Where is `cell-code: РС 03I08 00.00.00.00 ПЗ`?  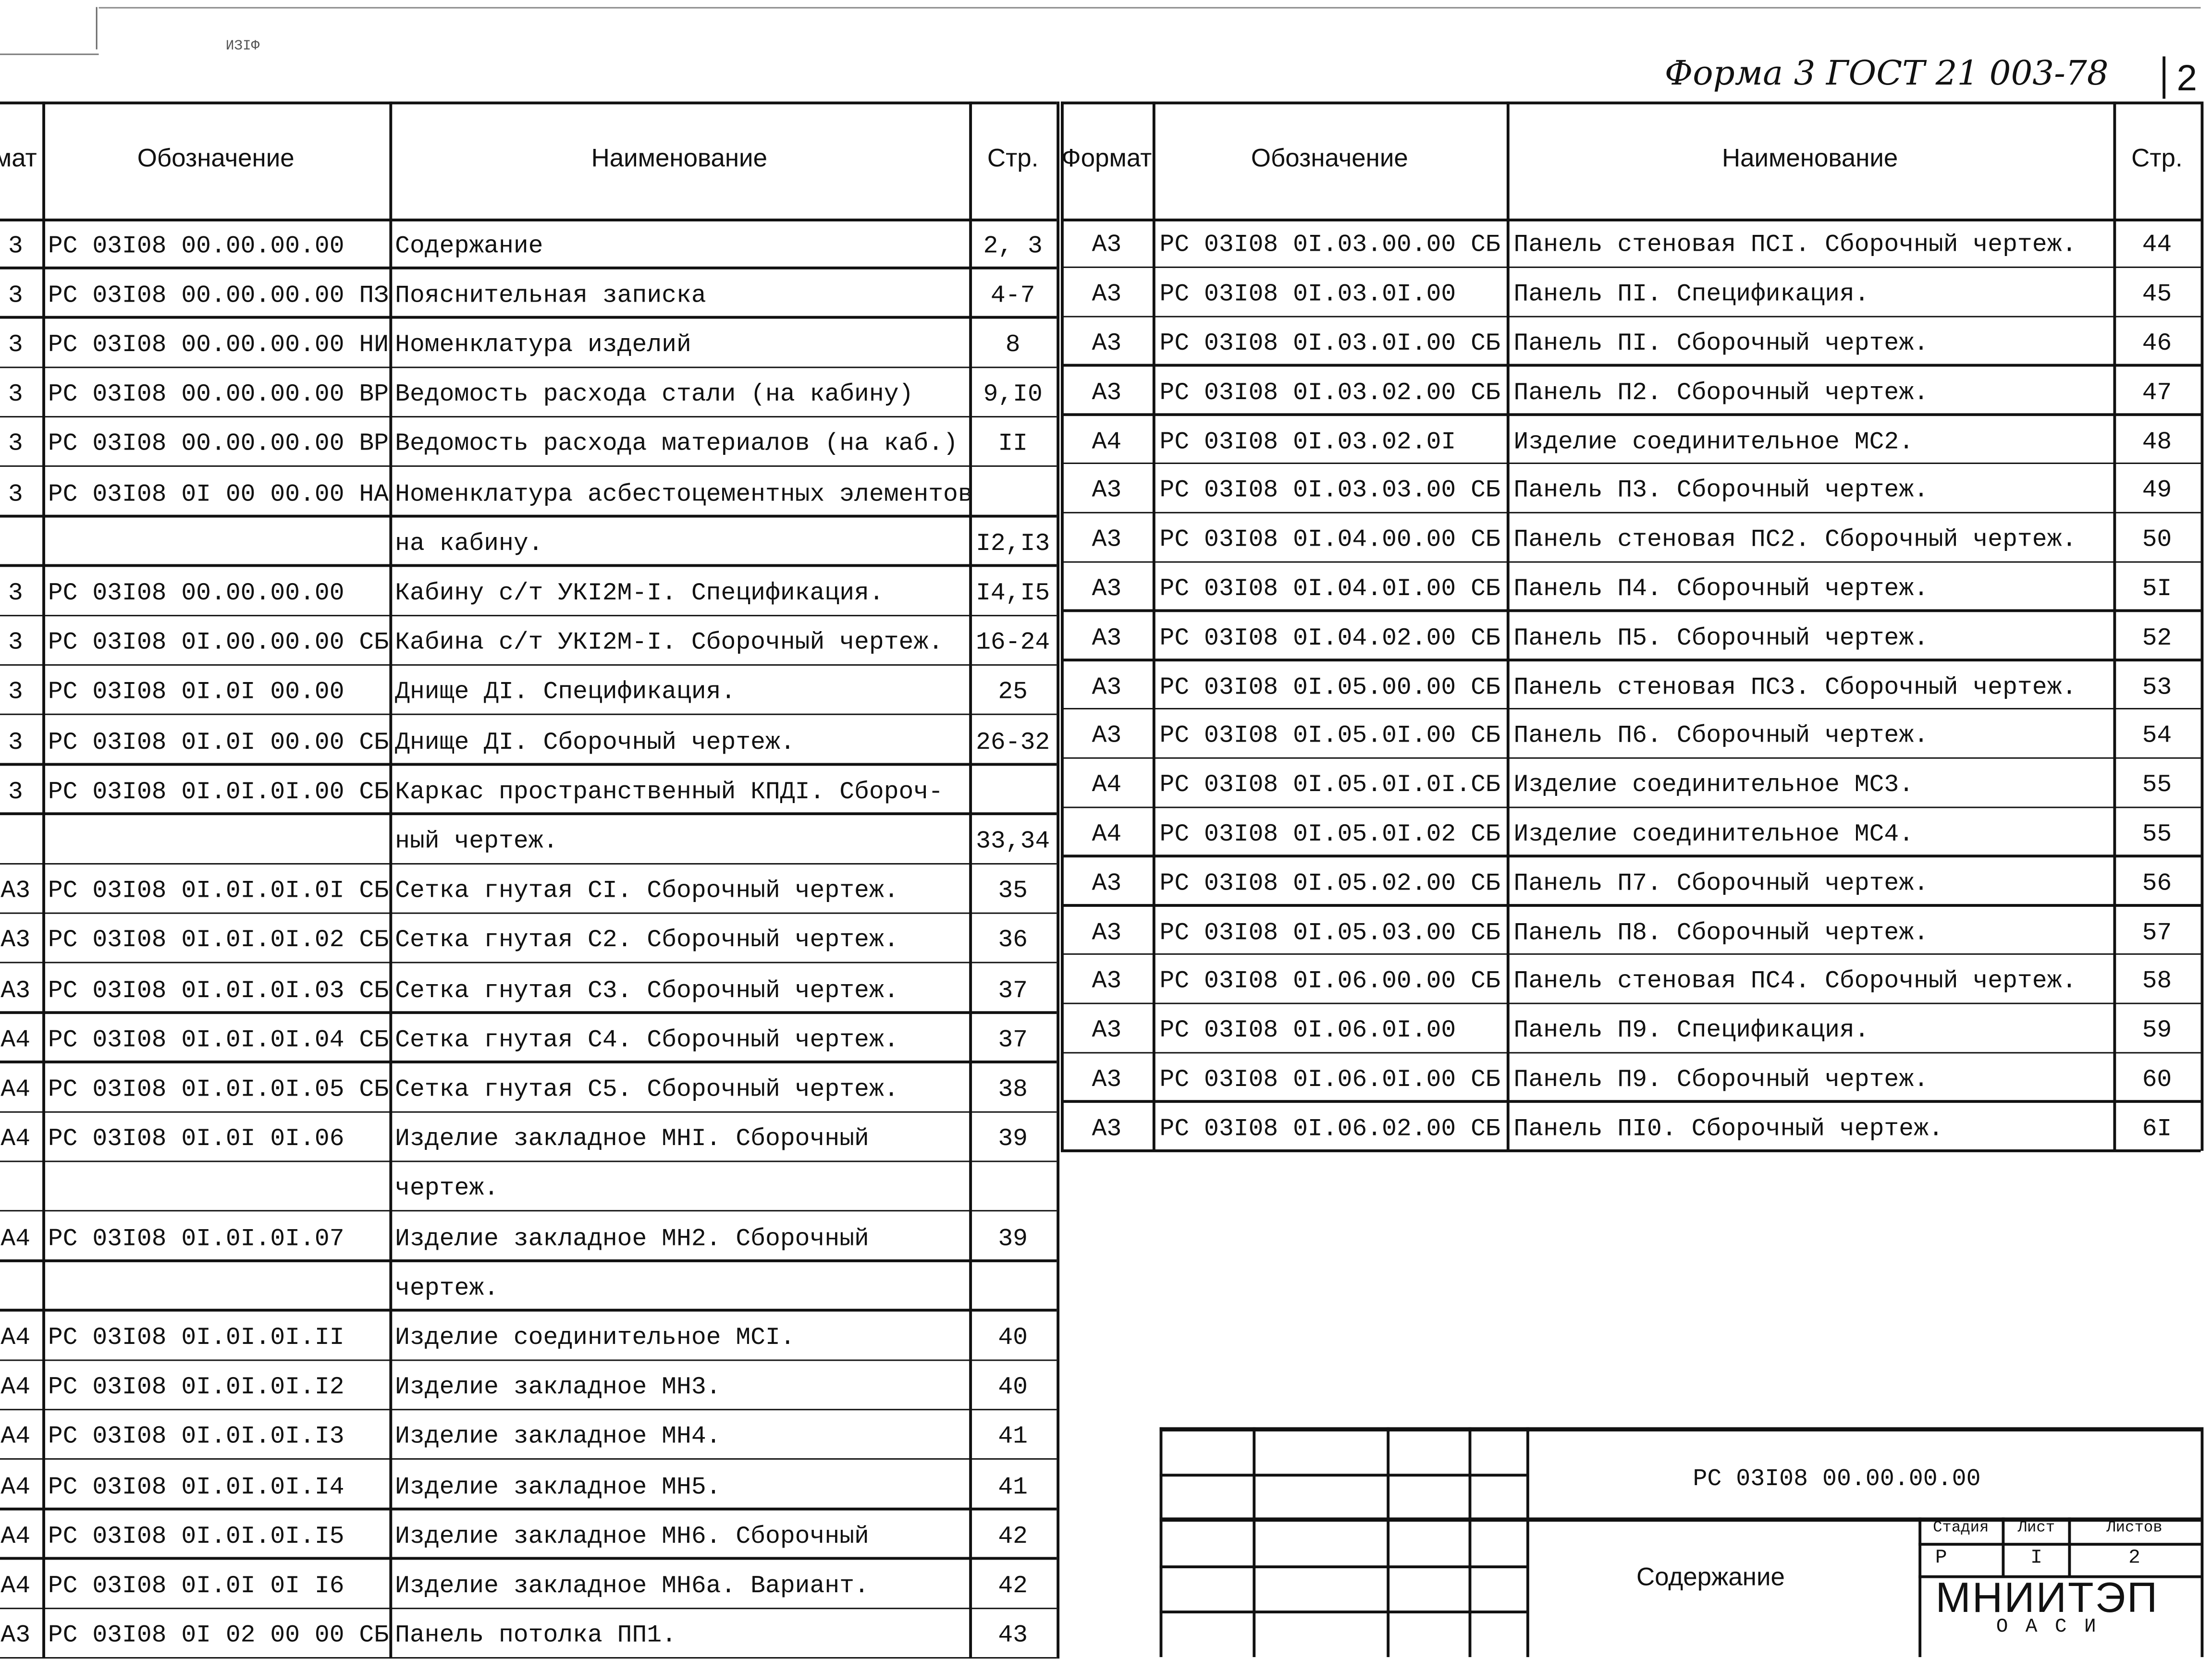
cell-code: РС 03I08 00.00.00.00 ПЗ is located at coordinates (218, 295).